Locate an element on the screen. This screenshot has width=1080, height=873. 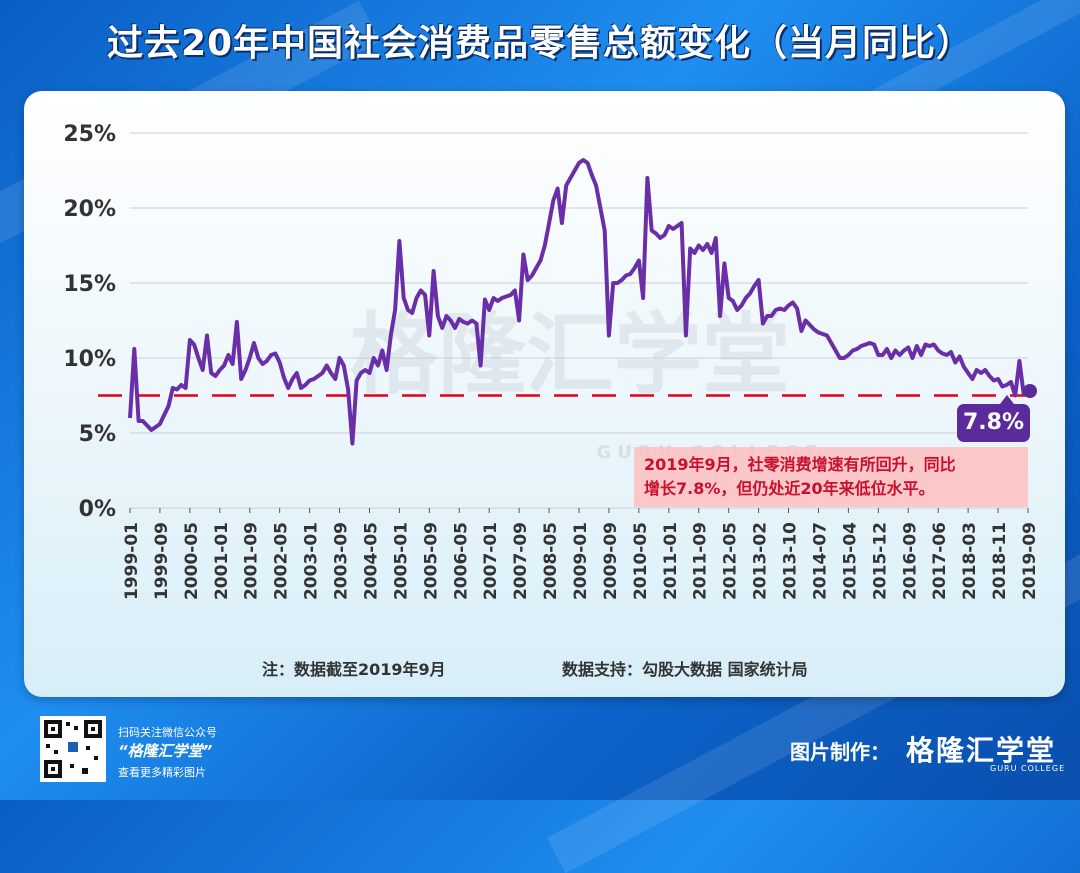
qr-caption-bottom: 查看更多精彩图片 is located at coordinates (162, 772).